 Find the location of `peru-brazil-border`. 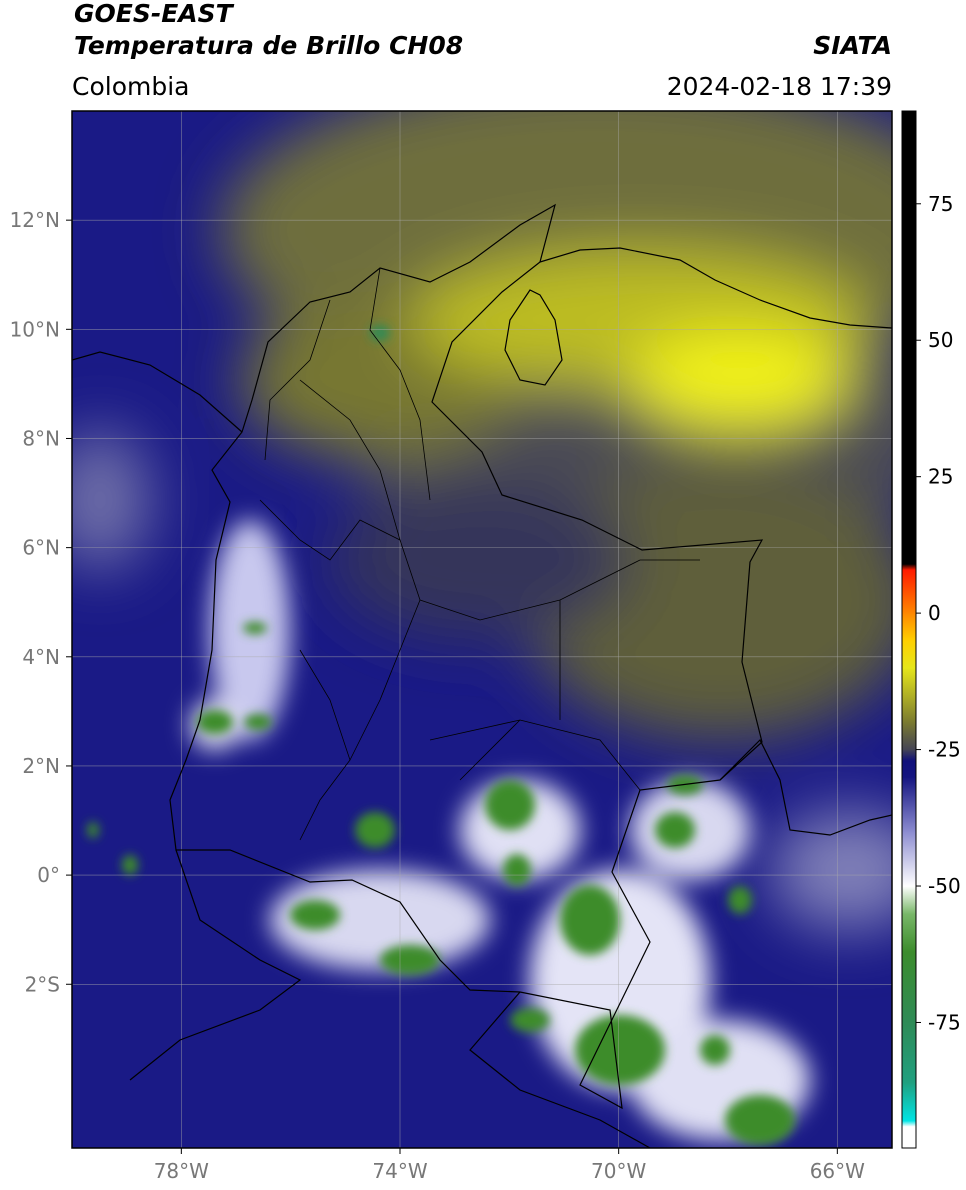

peru-brazil-border is located at coordinates (560, 1069).